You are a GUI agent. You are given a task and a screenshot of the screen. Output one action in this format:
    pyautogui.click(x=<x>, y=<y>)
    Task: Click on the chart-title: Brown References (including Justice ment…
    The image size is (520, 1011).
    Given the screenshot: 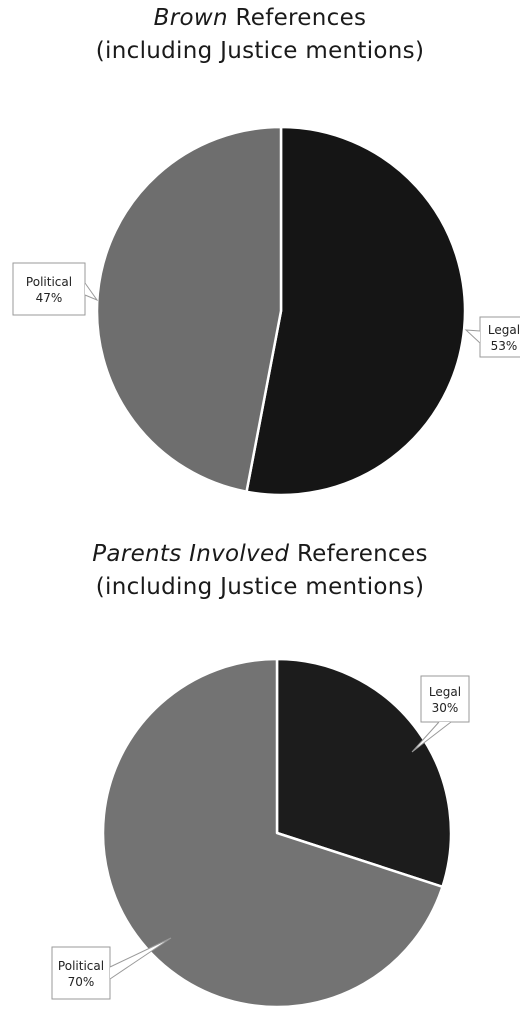 What is the action you would take?
    pyautogui.click(x=260, y=35)
    